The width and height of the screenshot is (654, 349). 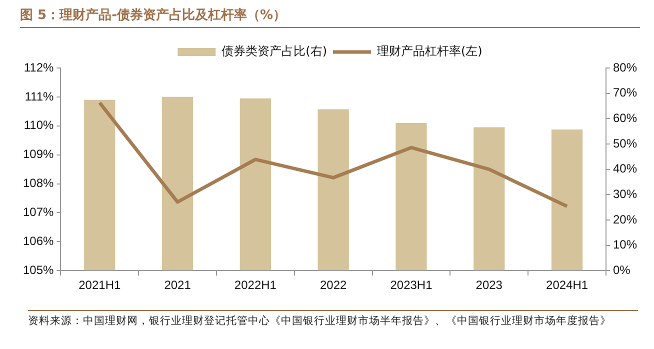 What do you see at coordinates (39, 125) in the screenshot?
I see `y-tick-label: 110%` at bounding box center [39, 125].